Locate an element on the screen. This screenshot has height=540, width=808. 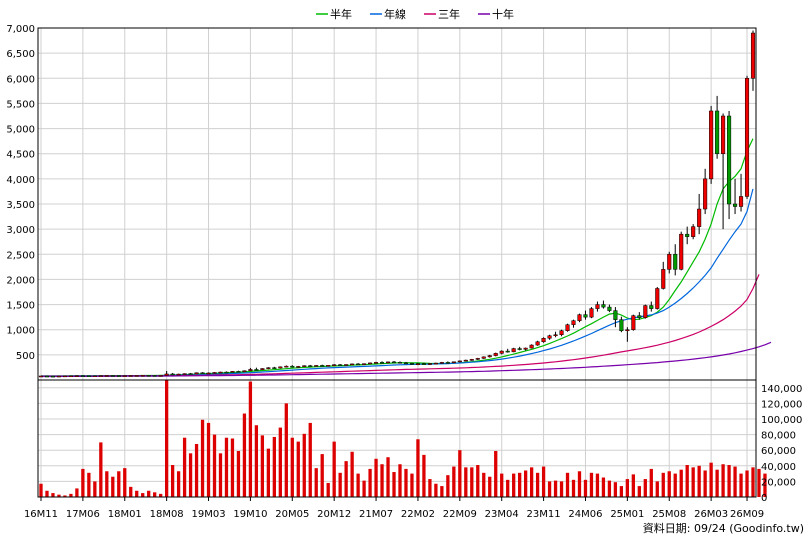
volume-tick-label: 60,000 is located at coordinates (778, 451).